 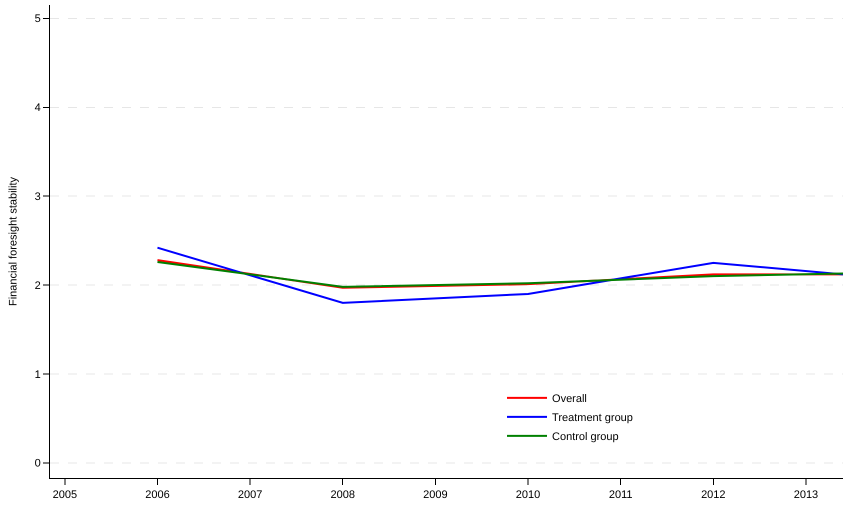 What do you see at coordinates (499, 275) in the screenshot?
I see `line-series` at bounding box center [499, 275].